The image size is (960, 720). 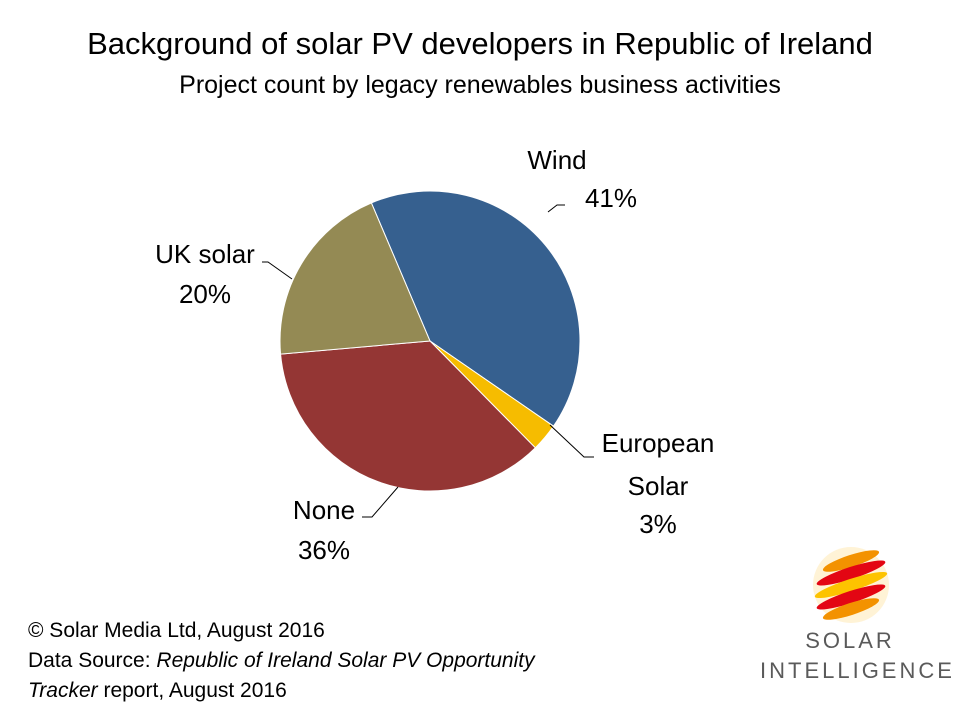 What do you see at coordinates (658, 486) in the screenshot?
I see `slice-category-label: Solar` at bounding box center [658, 486].